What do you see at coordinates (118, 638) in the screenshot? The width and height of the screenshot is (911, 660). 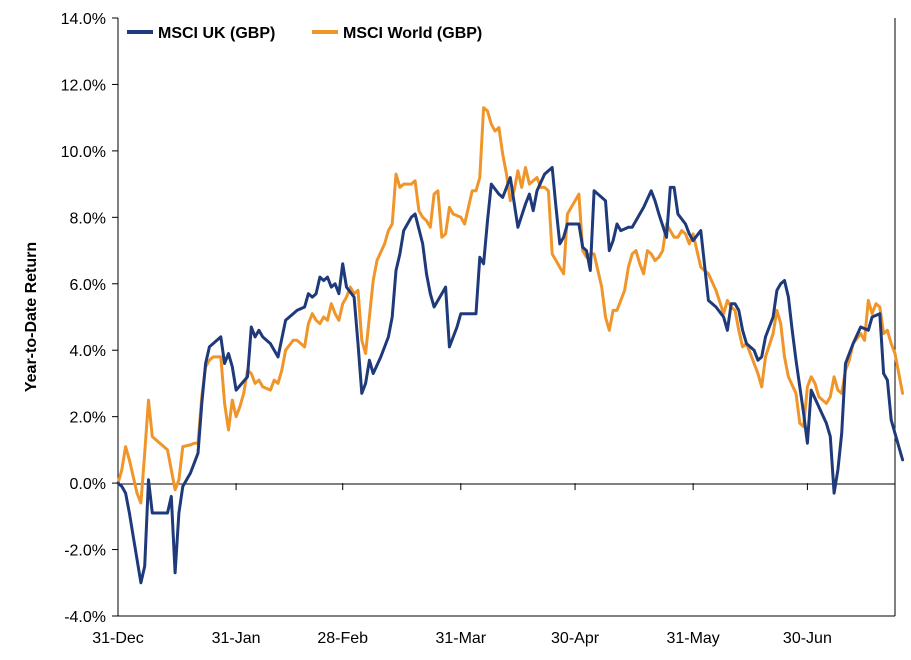 I see `x-tick-label: 31-Dec` at bounding box center [118, 638].